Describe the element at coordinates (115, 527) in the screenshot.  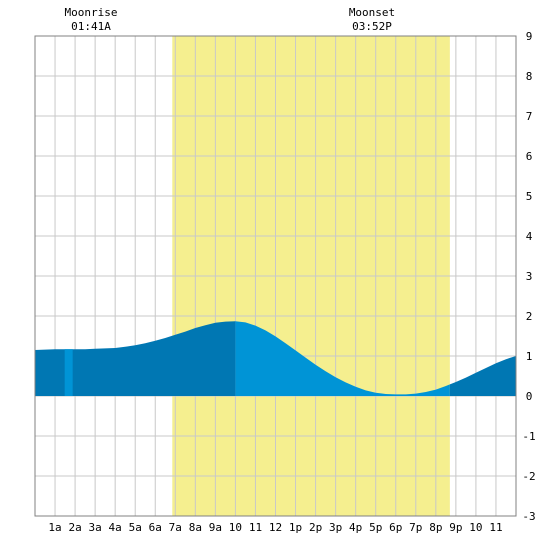
I see `x-tick-label: 4a` at that location.